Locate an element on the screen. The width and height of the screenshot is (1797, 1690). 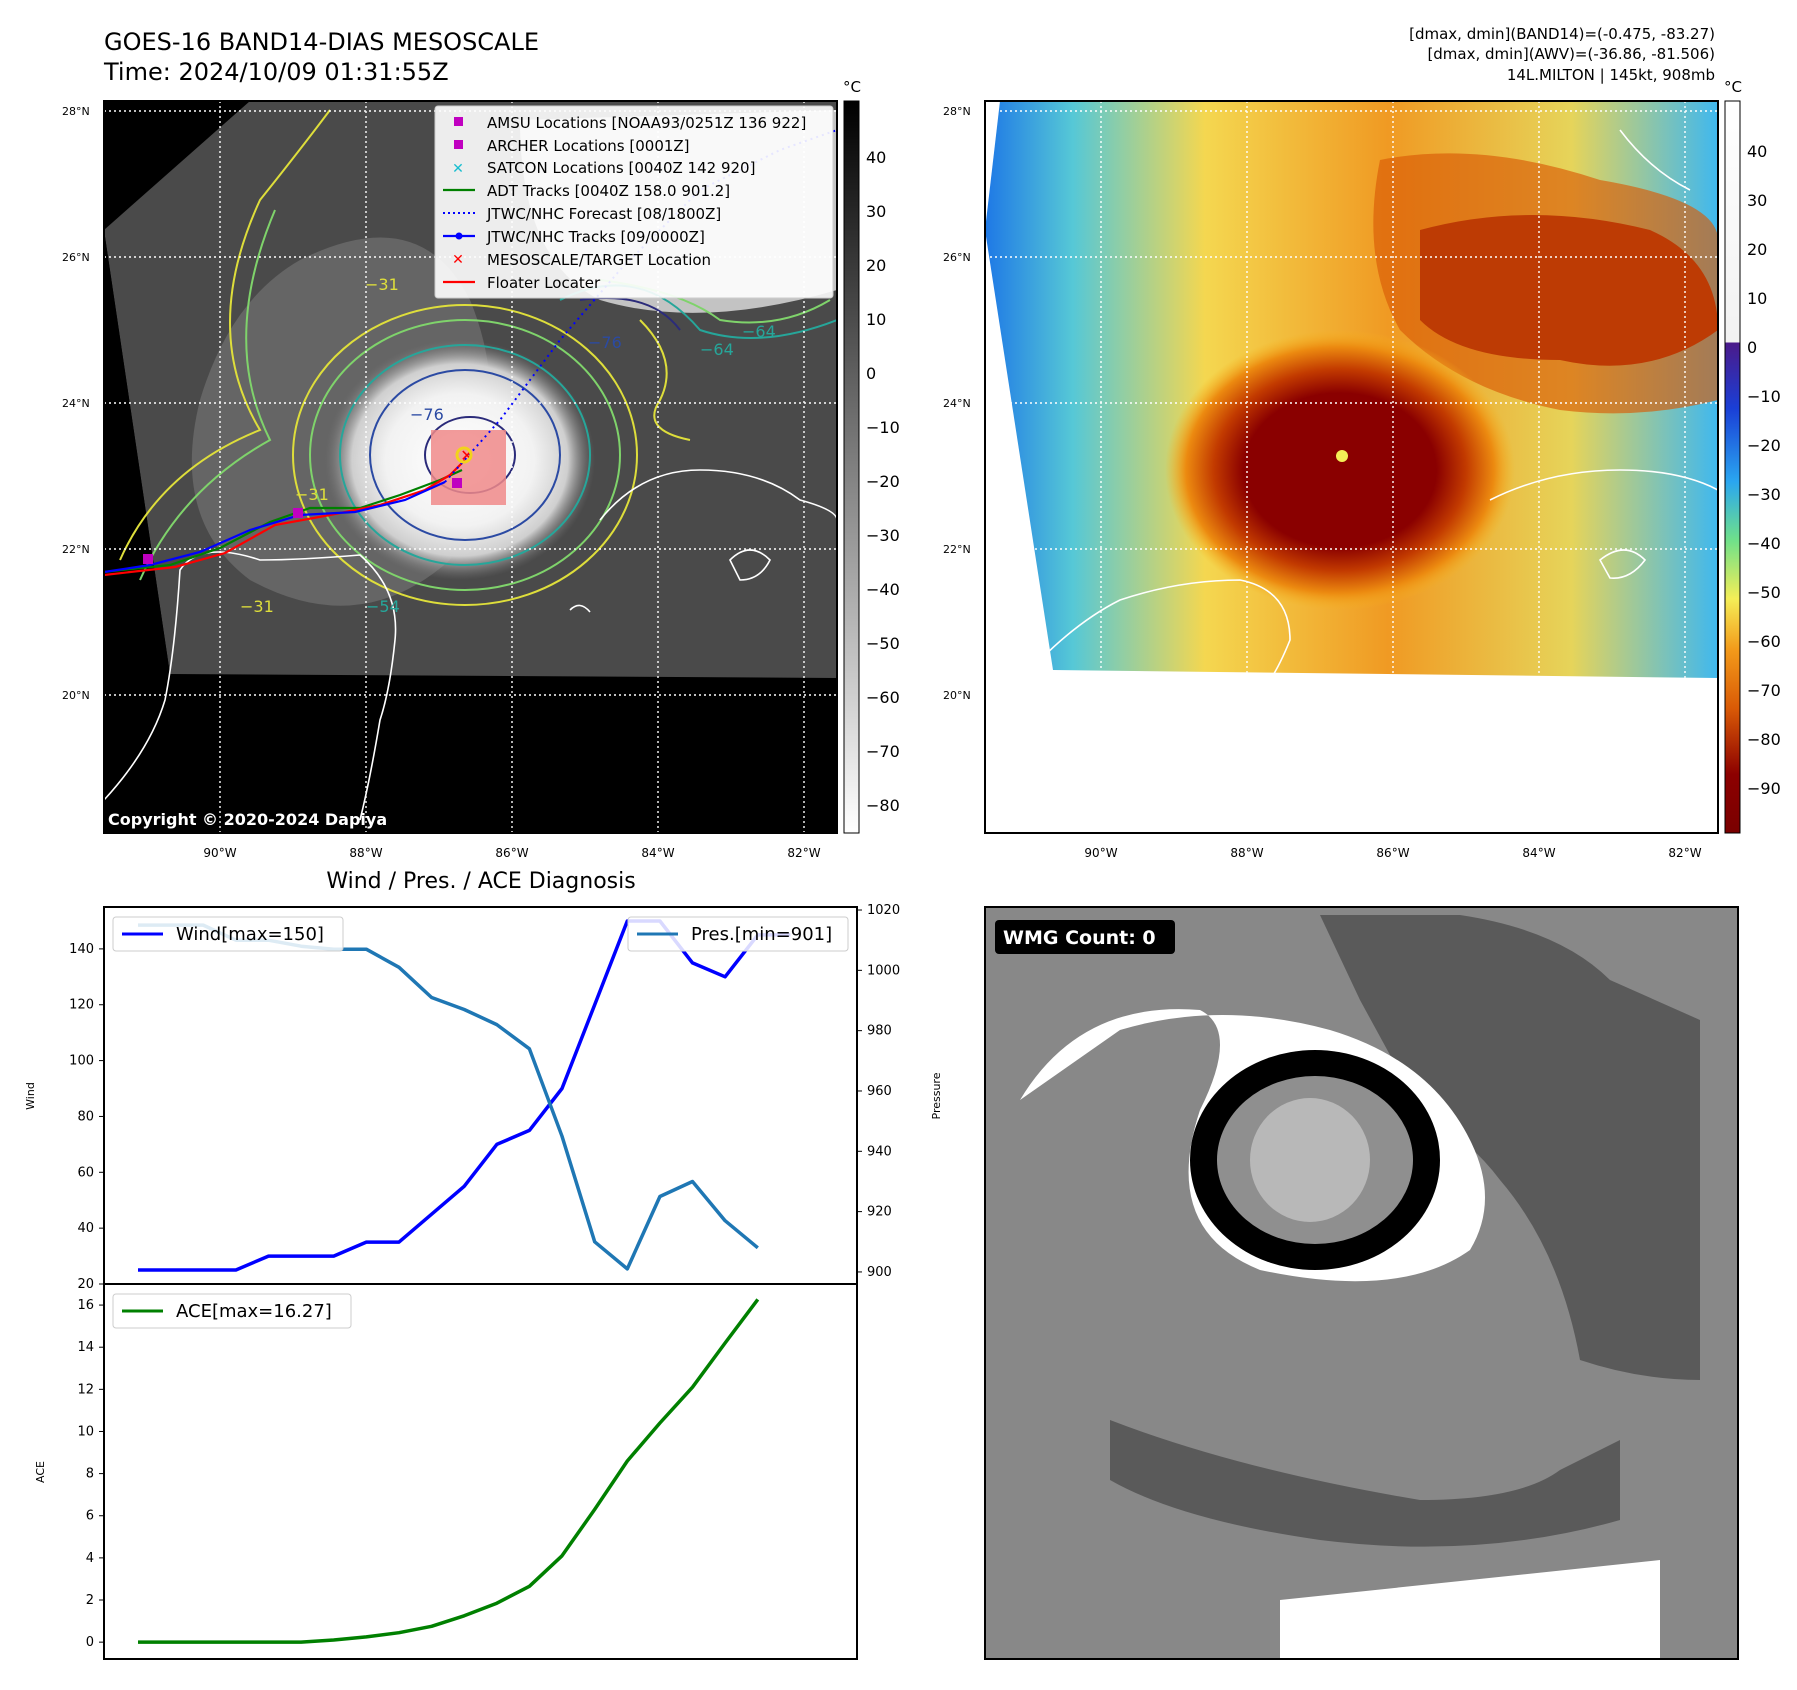
contour-labels: −76 −76 −64 −64 −54 −31 −31 −31 is located at coordinates (508, 445).